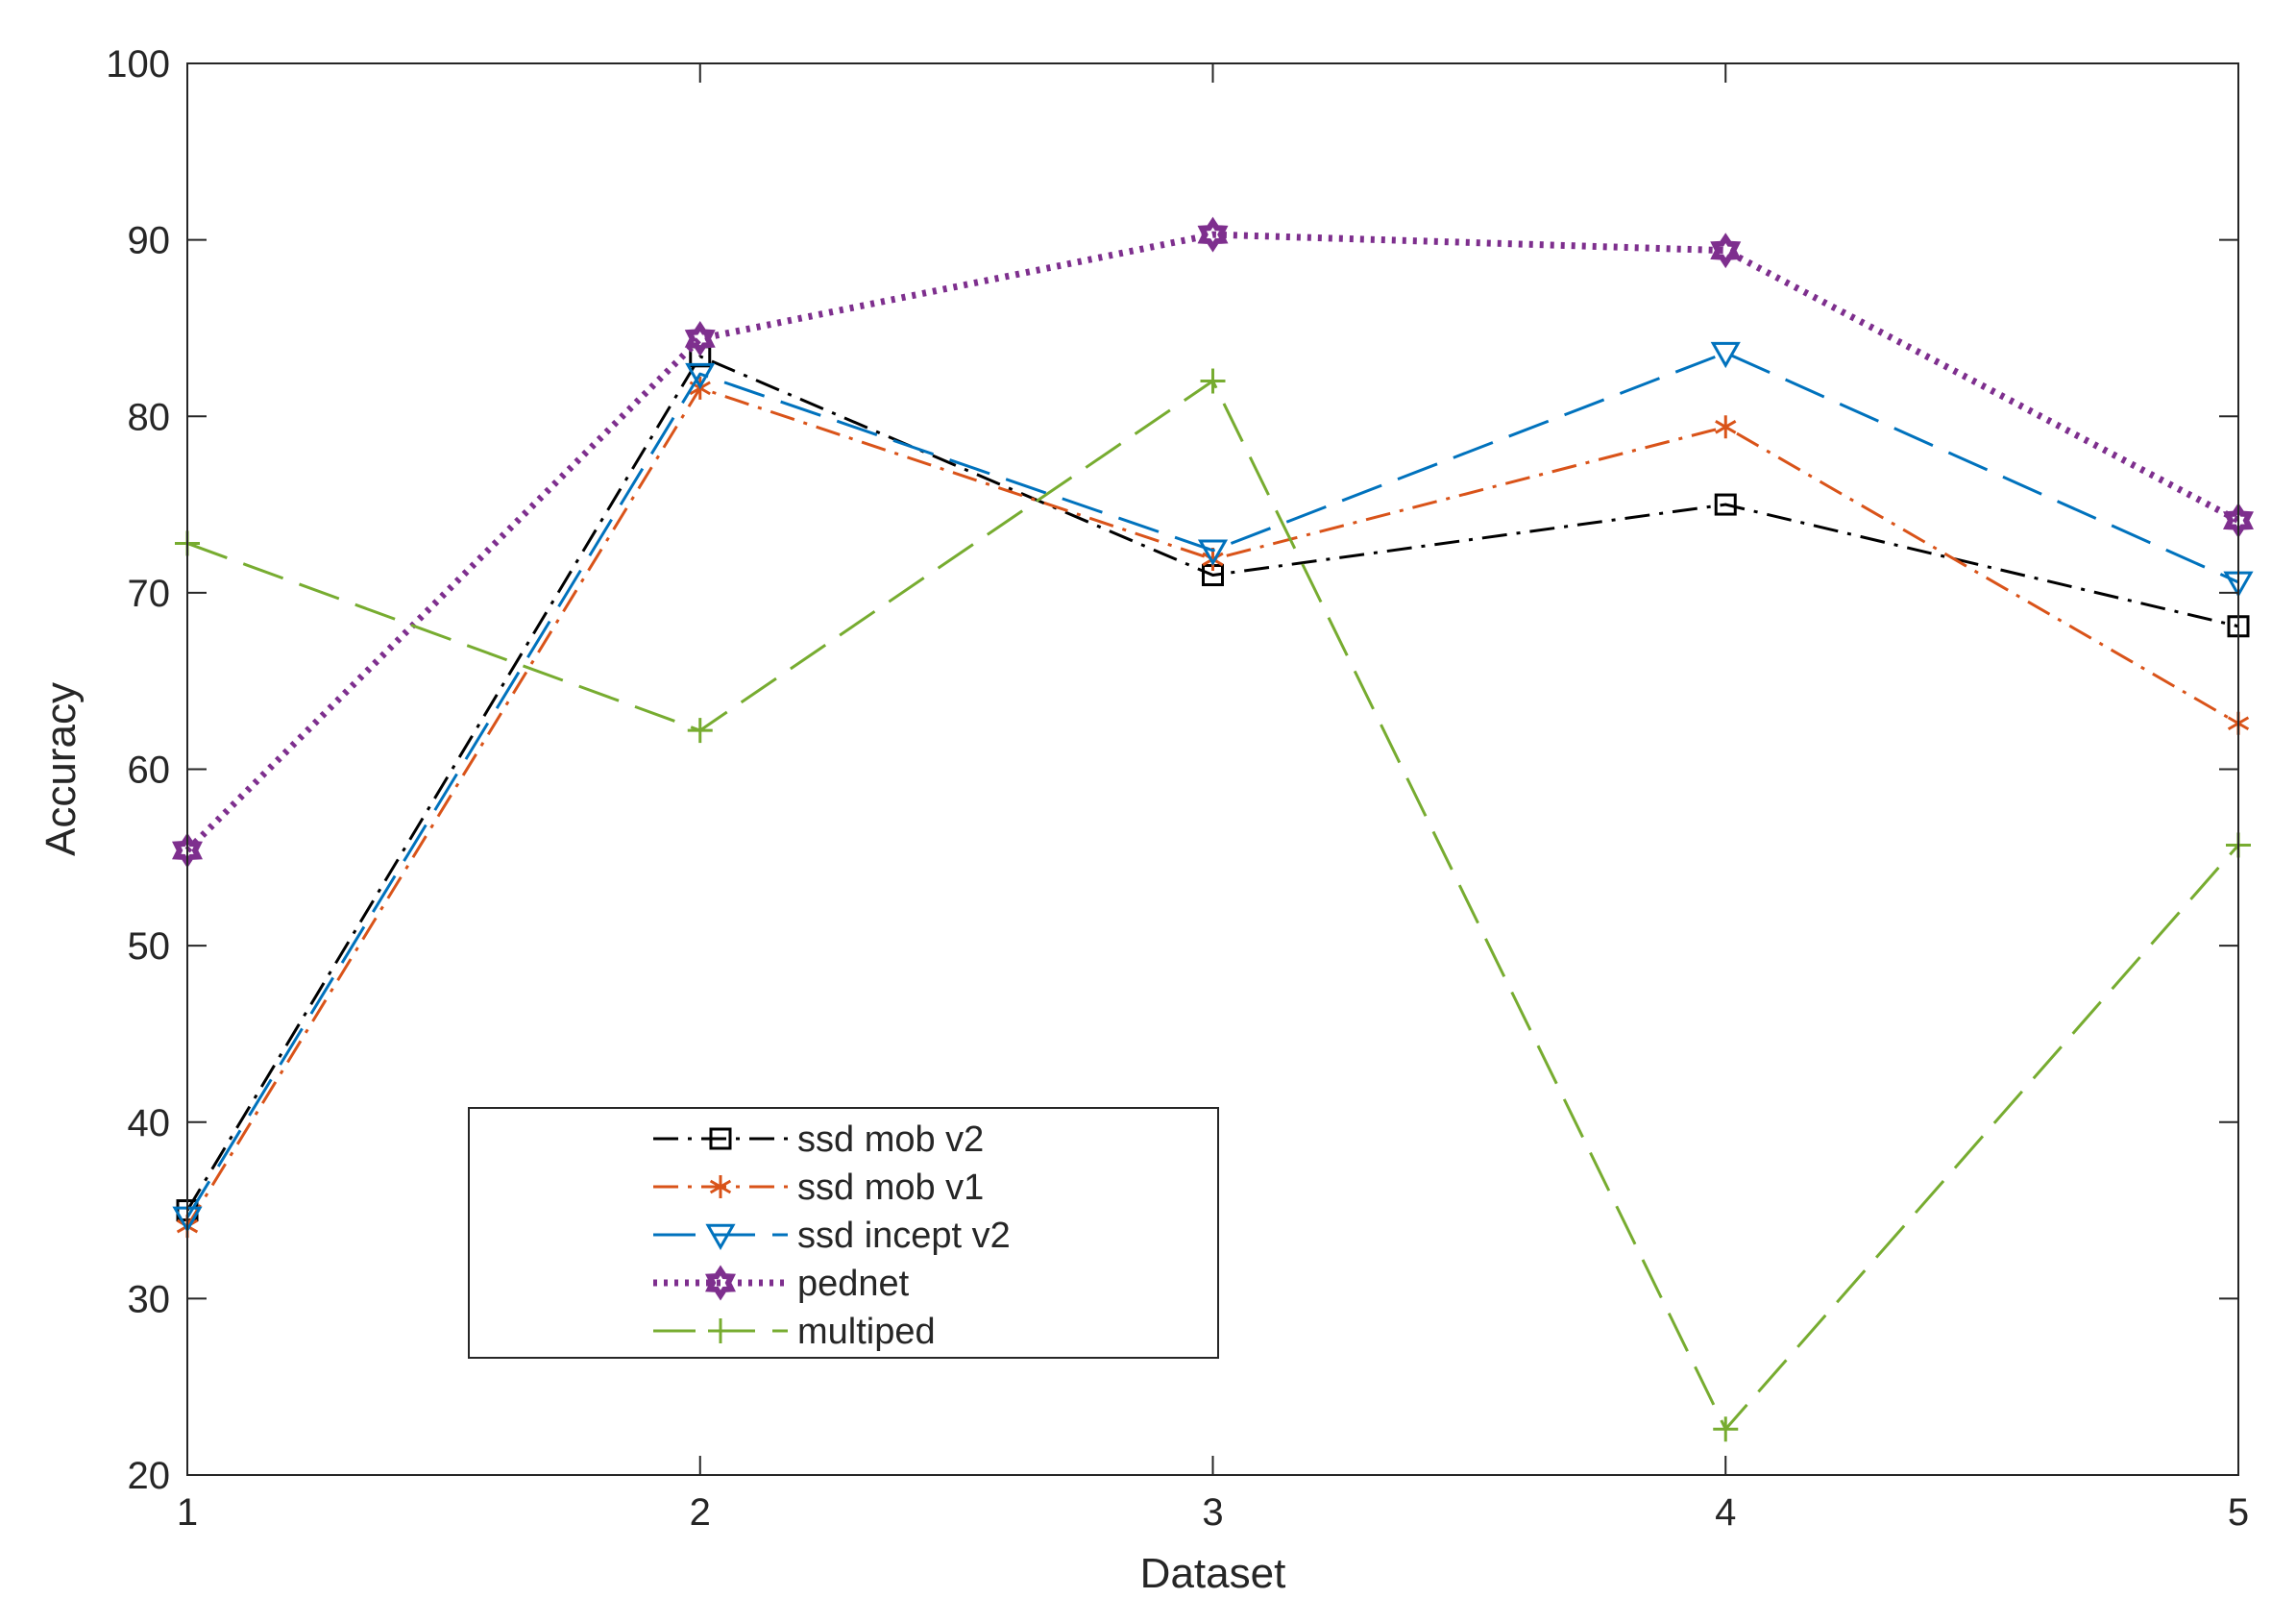 The width and height of the screenshot is (2296, 1623). I want to click on legend-item: ssd mob v1, so click(818, 1188).